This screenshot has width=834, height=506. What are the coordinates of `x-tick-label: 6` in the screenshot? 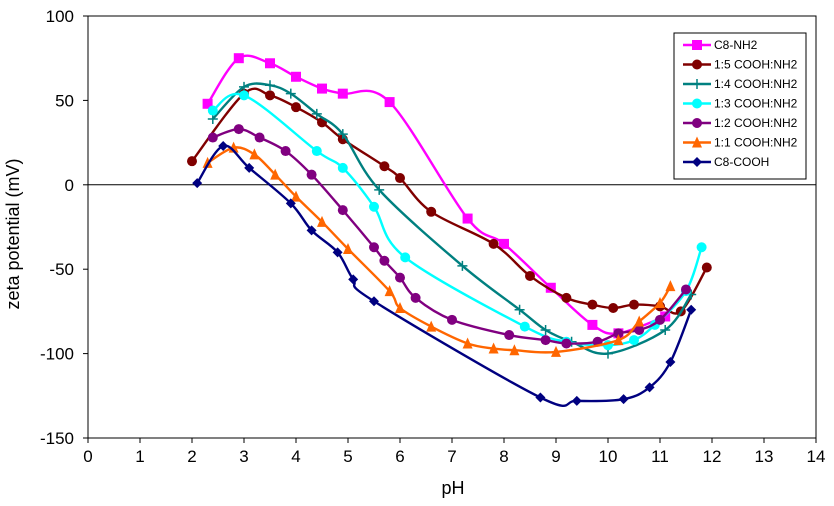 It's located at (399, 456).